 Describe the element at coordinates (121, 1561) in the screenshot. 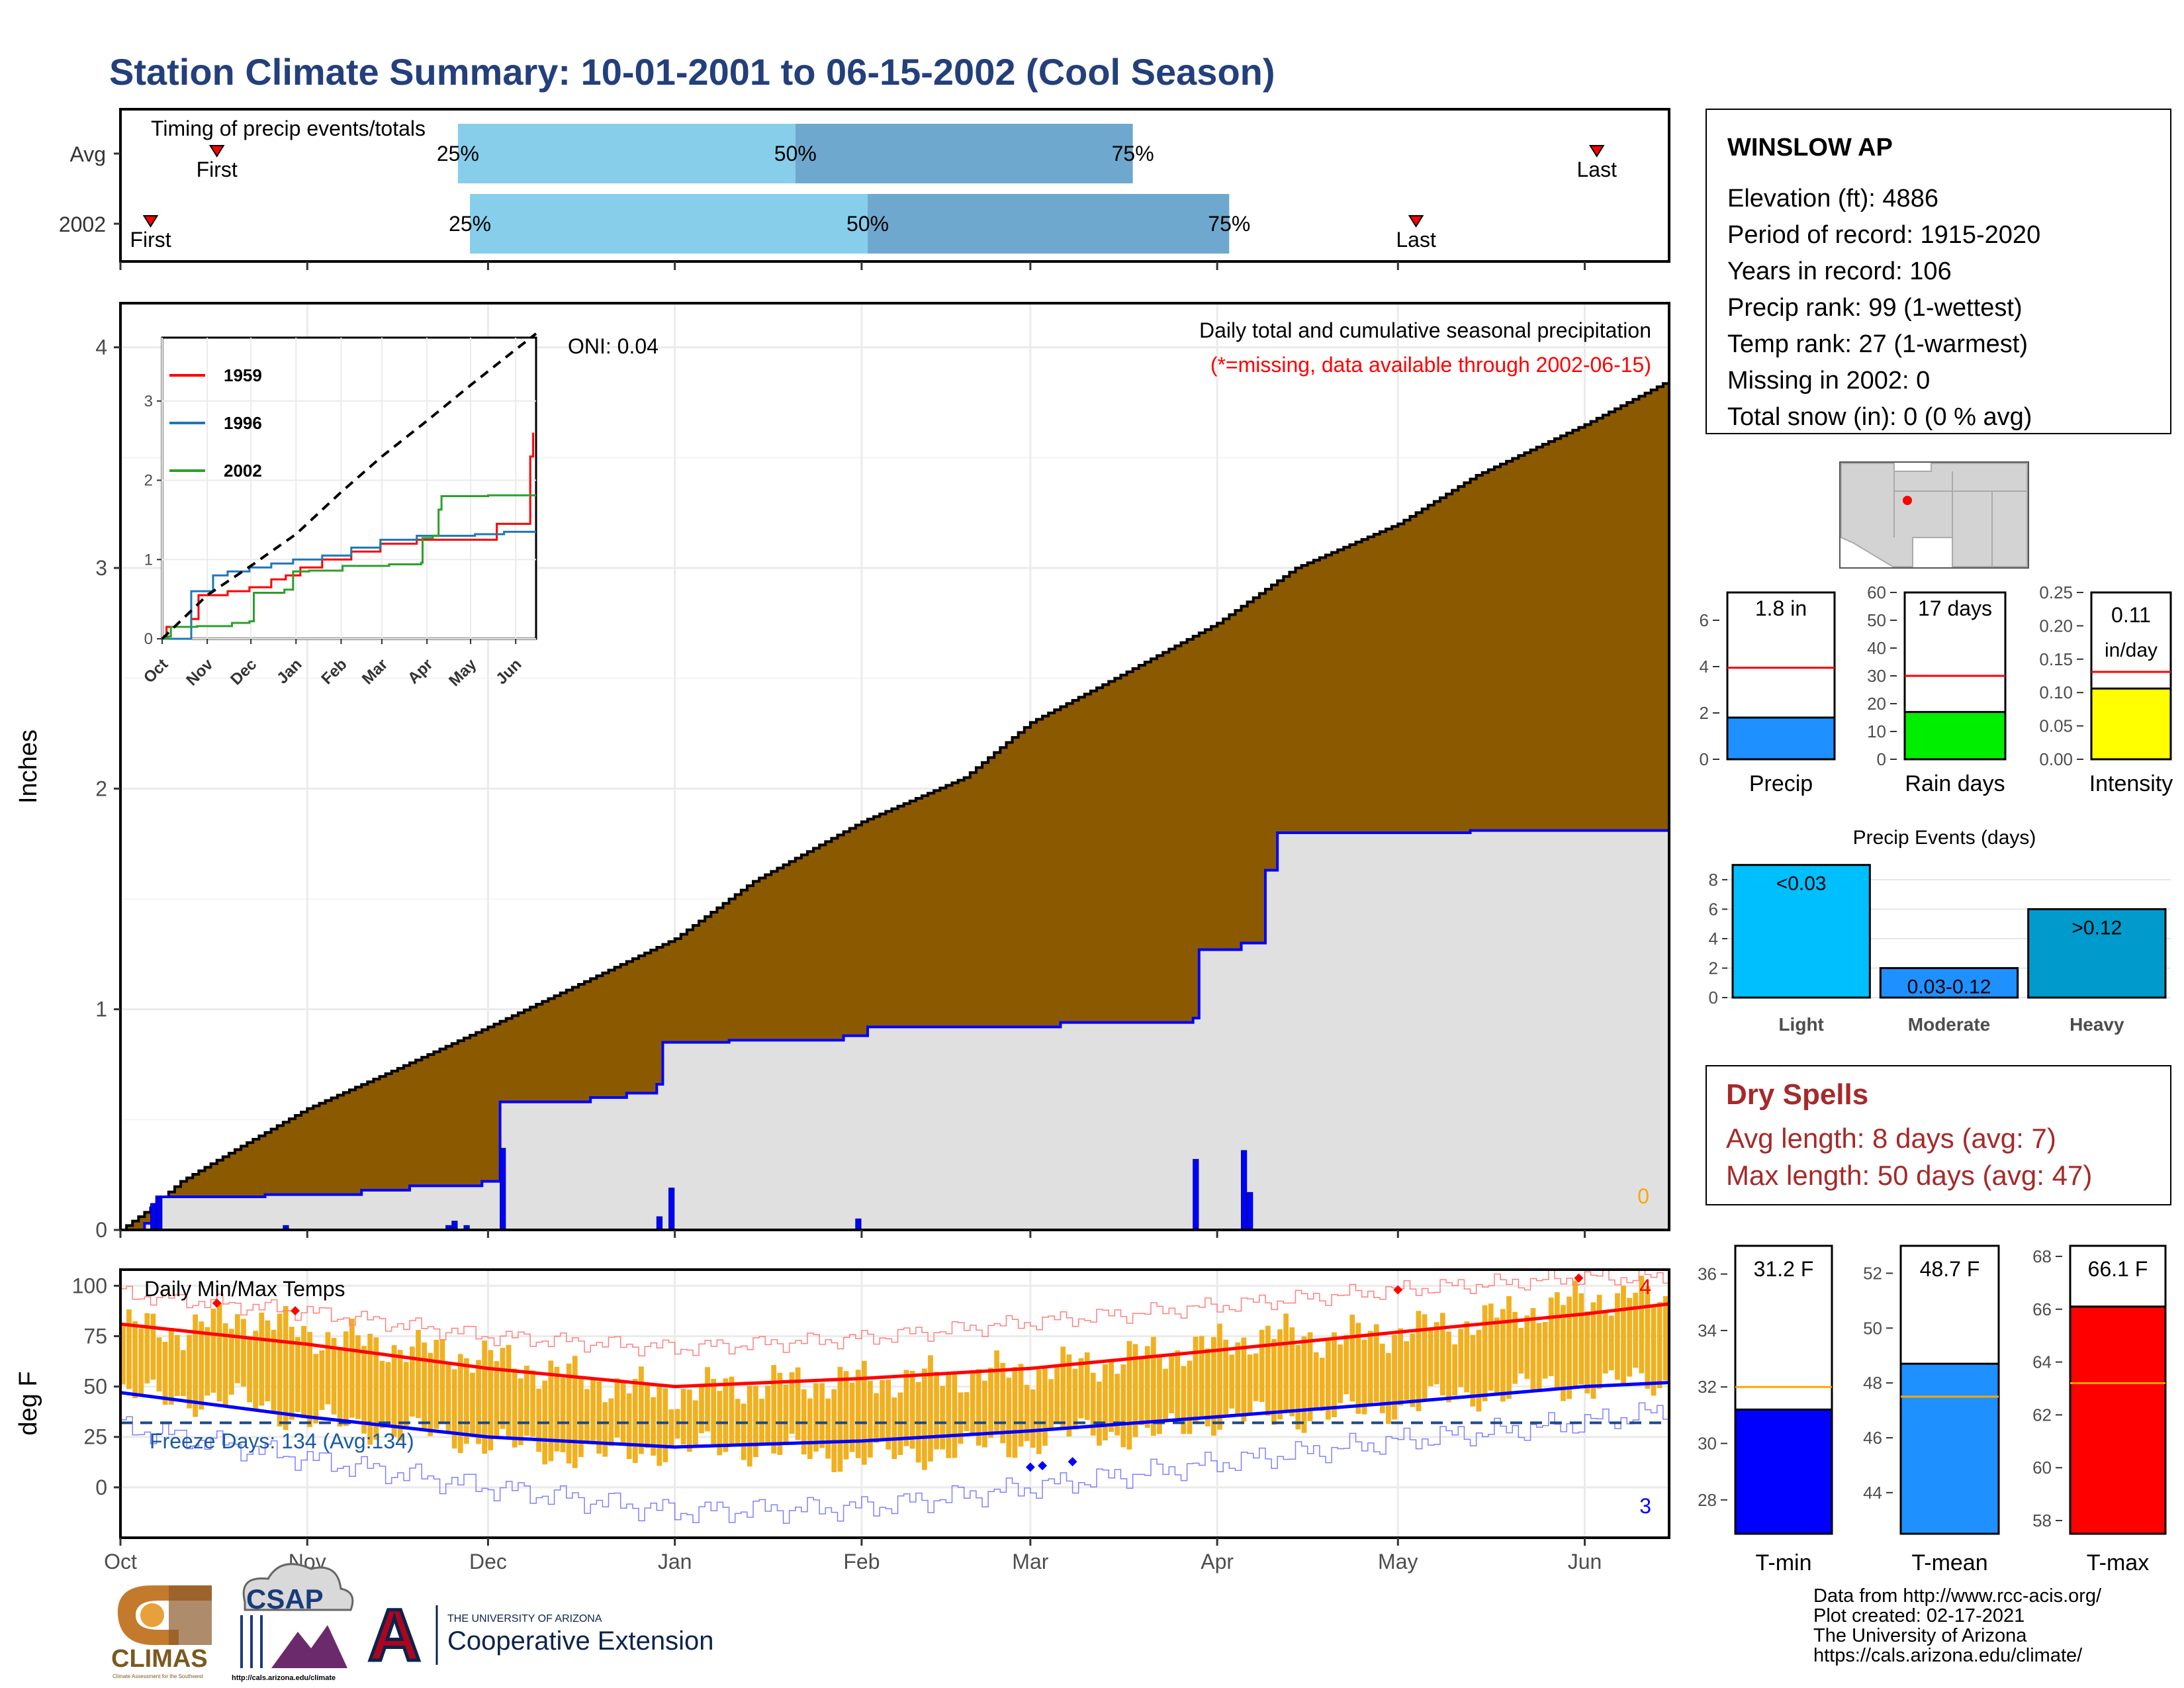

I see `month-label: Oct` at that location.